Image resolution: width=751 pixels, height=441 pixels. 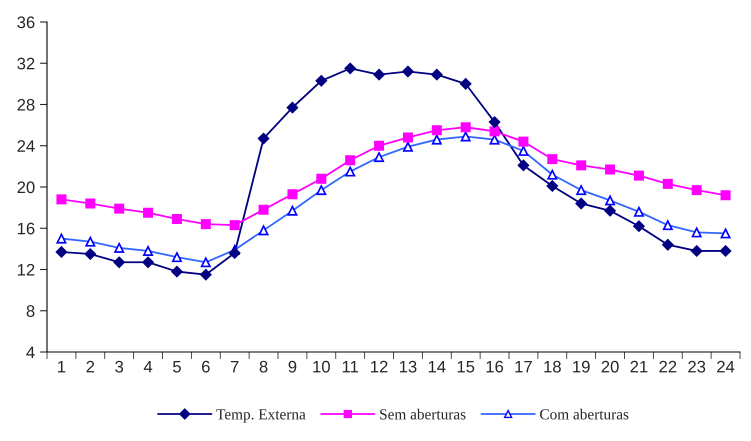 I want to click on x-tick-label: 22, so click(x=667, y=366).